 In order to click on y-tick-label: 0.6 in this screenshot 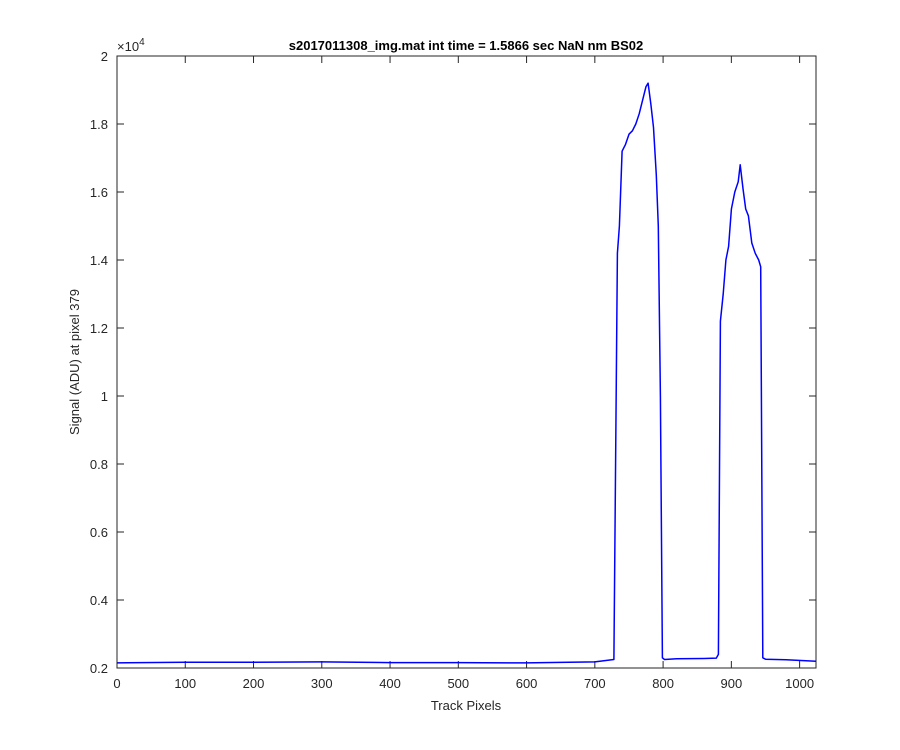, I will do `click(99, 532)`.